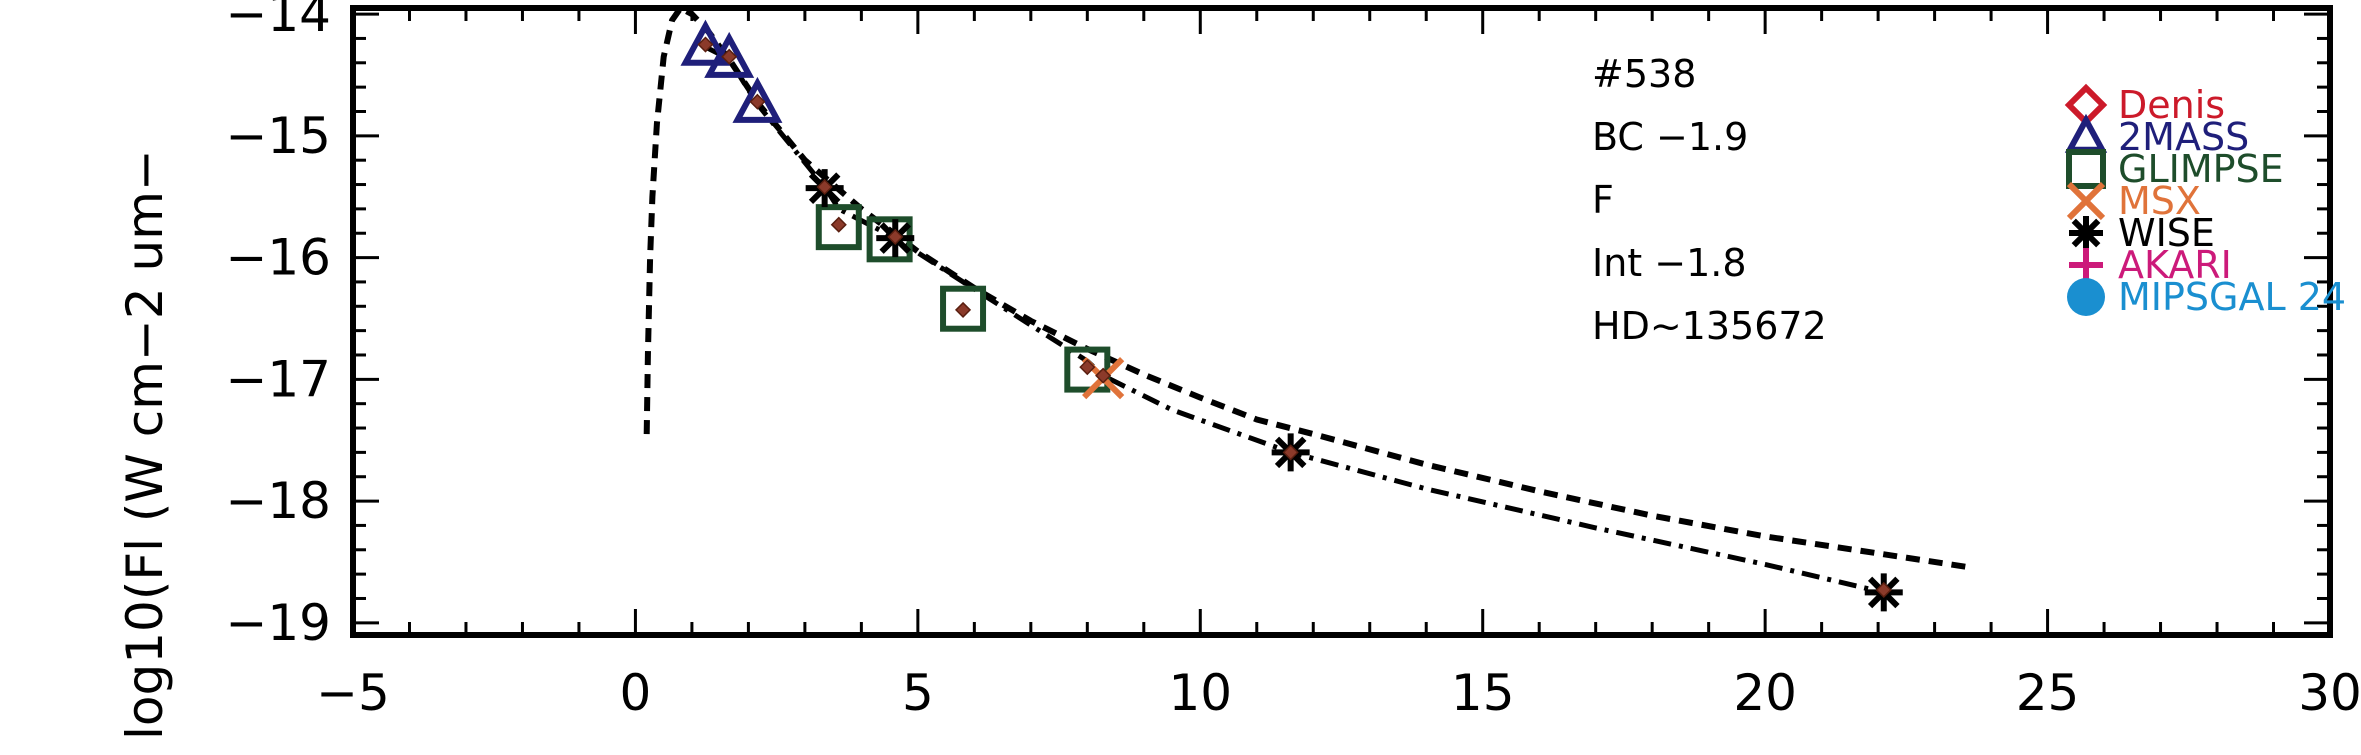  I want to click on y-axis-label: log10(Fl (W cm−2 um−, so click(145, 444).